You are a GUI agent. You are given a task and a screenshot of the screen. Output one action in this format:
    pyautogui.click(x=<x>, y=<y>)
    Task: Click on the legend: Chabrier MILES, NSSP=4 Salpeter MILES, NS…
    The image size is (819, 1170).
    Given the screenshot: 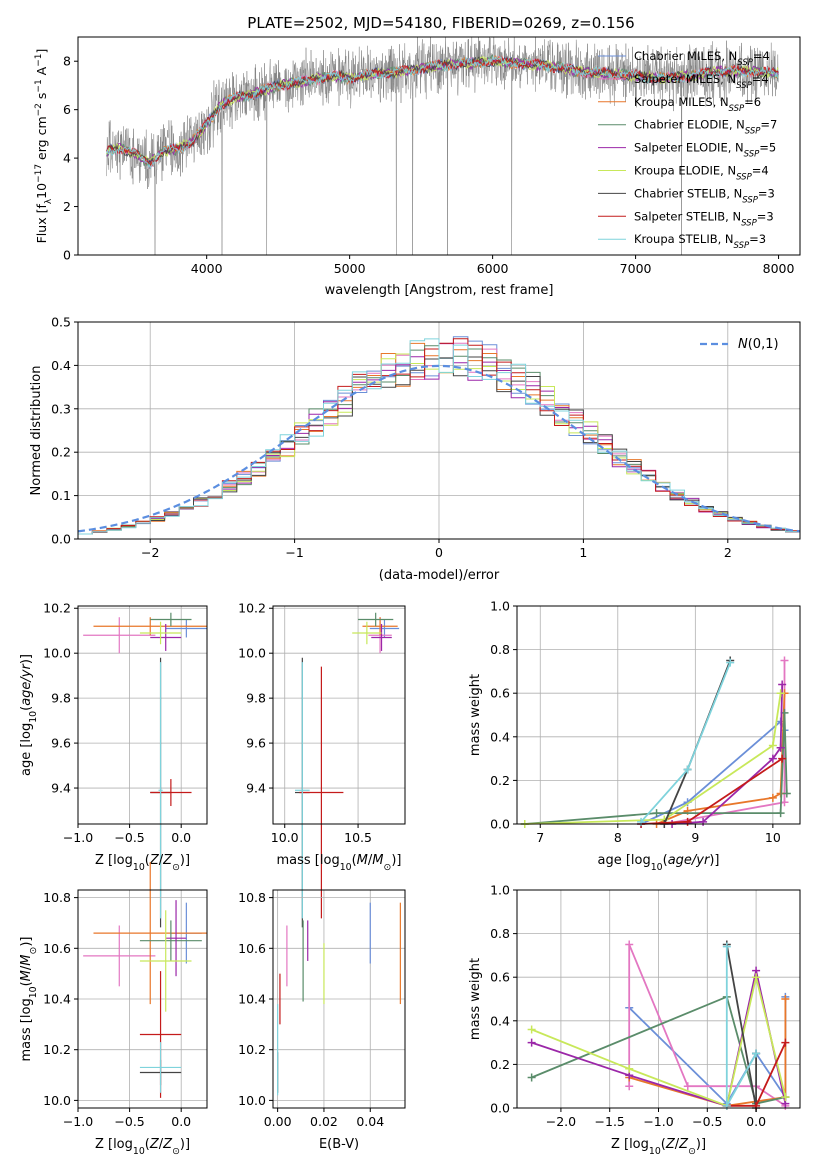 What is the action you would take?
    pyautogui.click(x=687, y=150)
    